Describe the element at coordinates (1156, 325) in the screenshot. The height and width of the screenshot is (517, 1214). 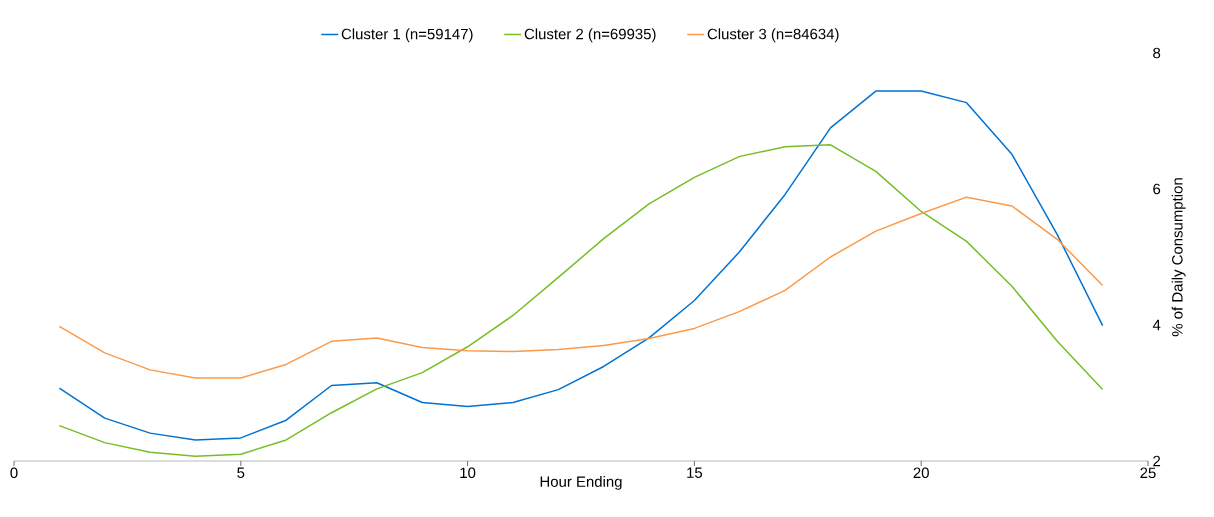
I see `y-tick-label: 4` at that location.